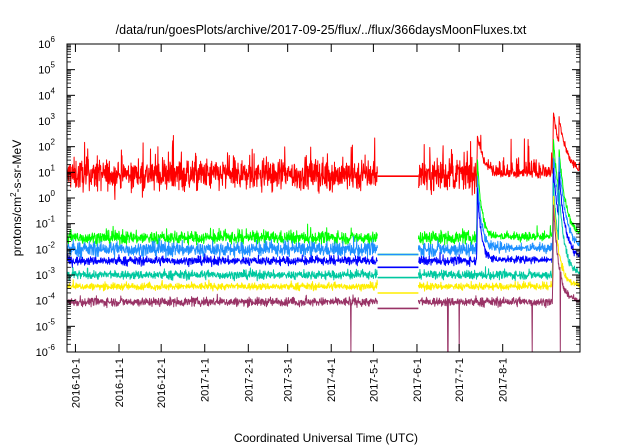  I want to click on y-tick-label: 10⁻³, so click(46, 274).